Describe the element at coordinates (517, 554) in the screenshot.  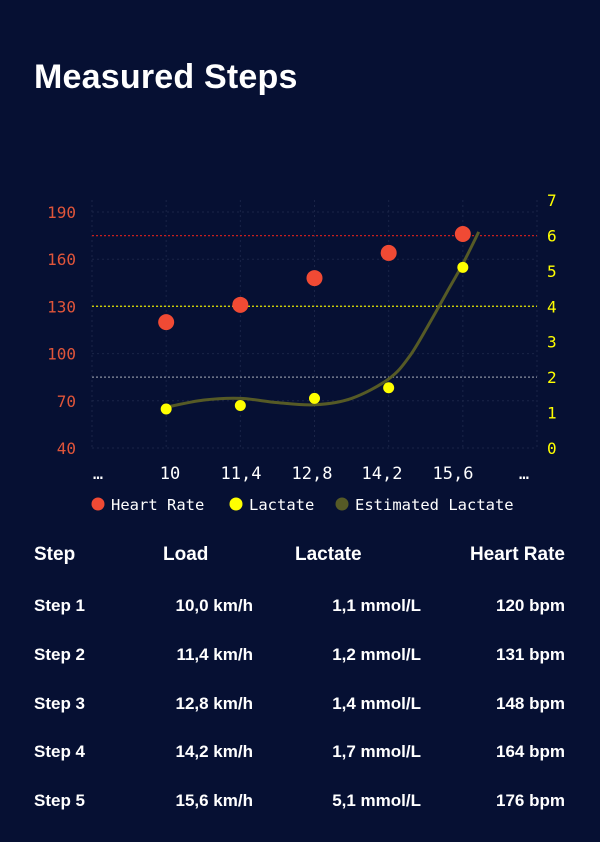
I see `header-heart-rate: Heart Rate` at that location.